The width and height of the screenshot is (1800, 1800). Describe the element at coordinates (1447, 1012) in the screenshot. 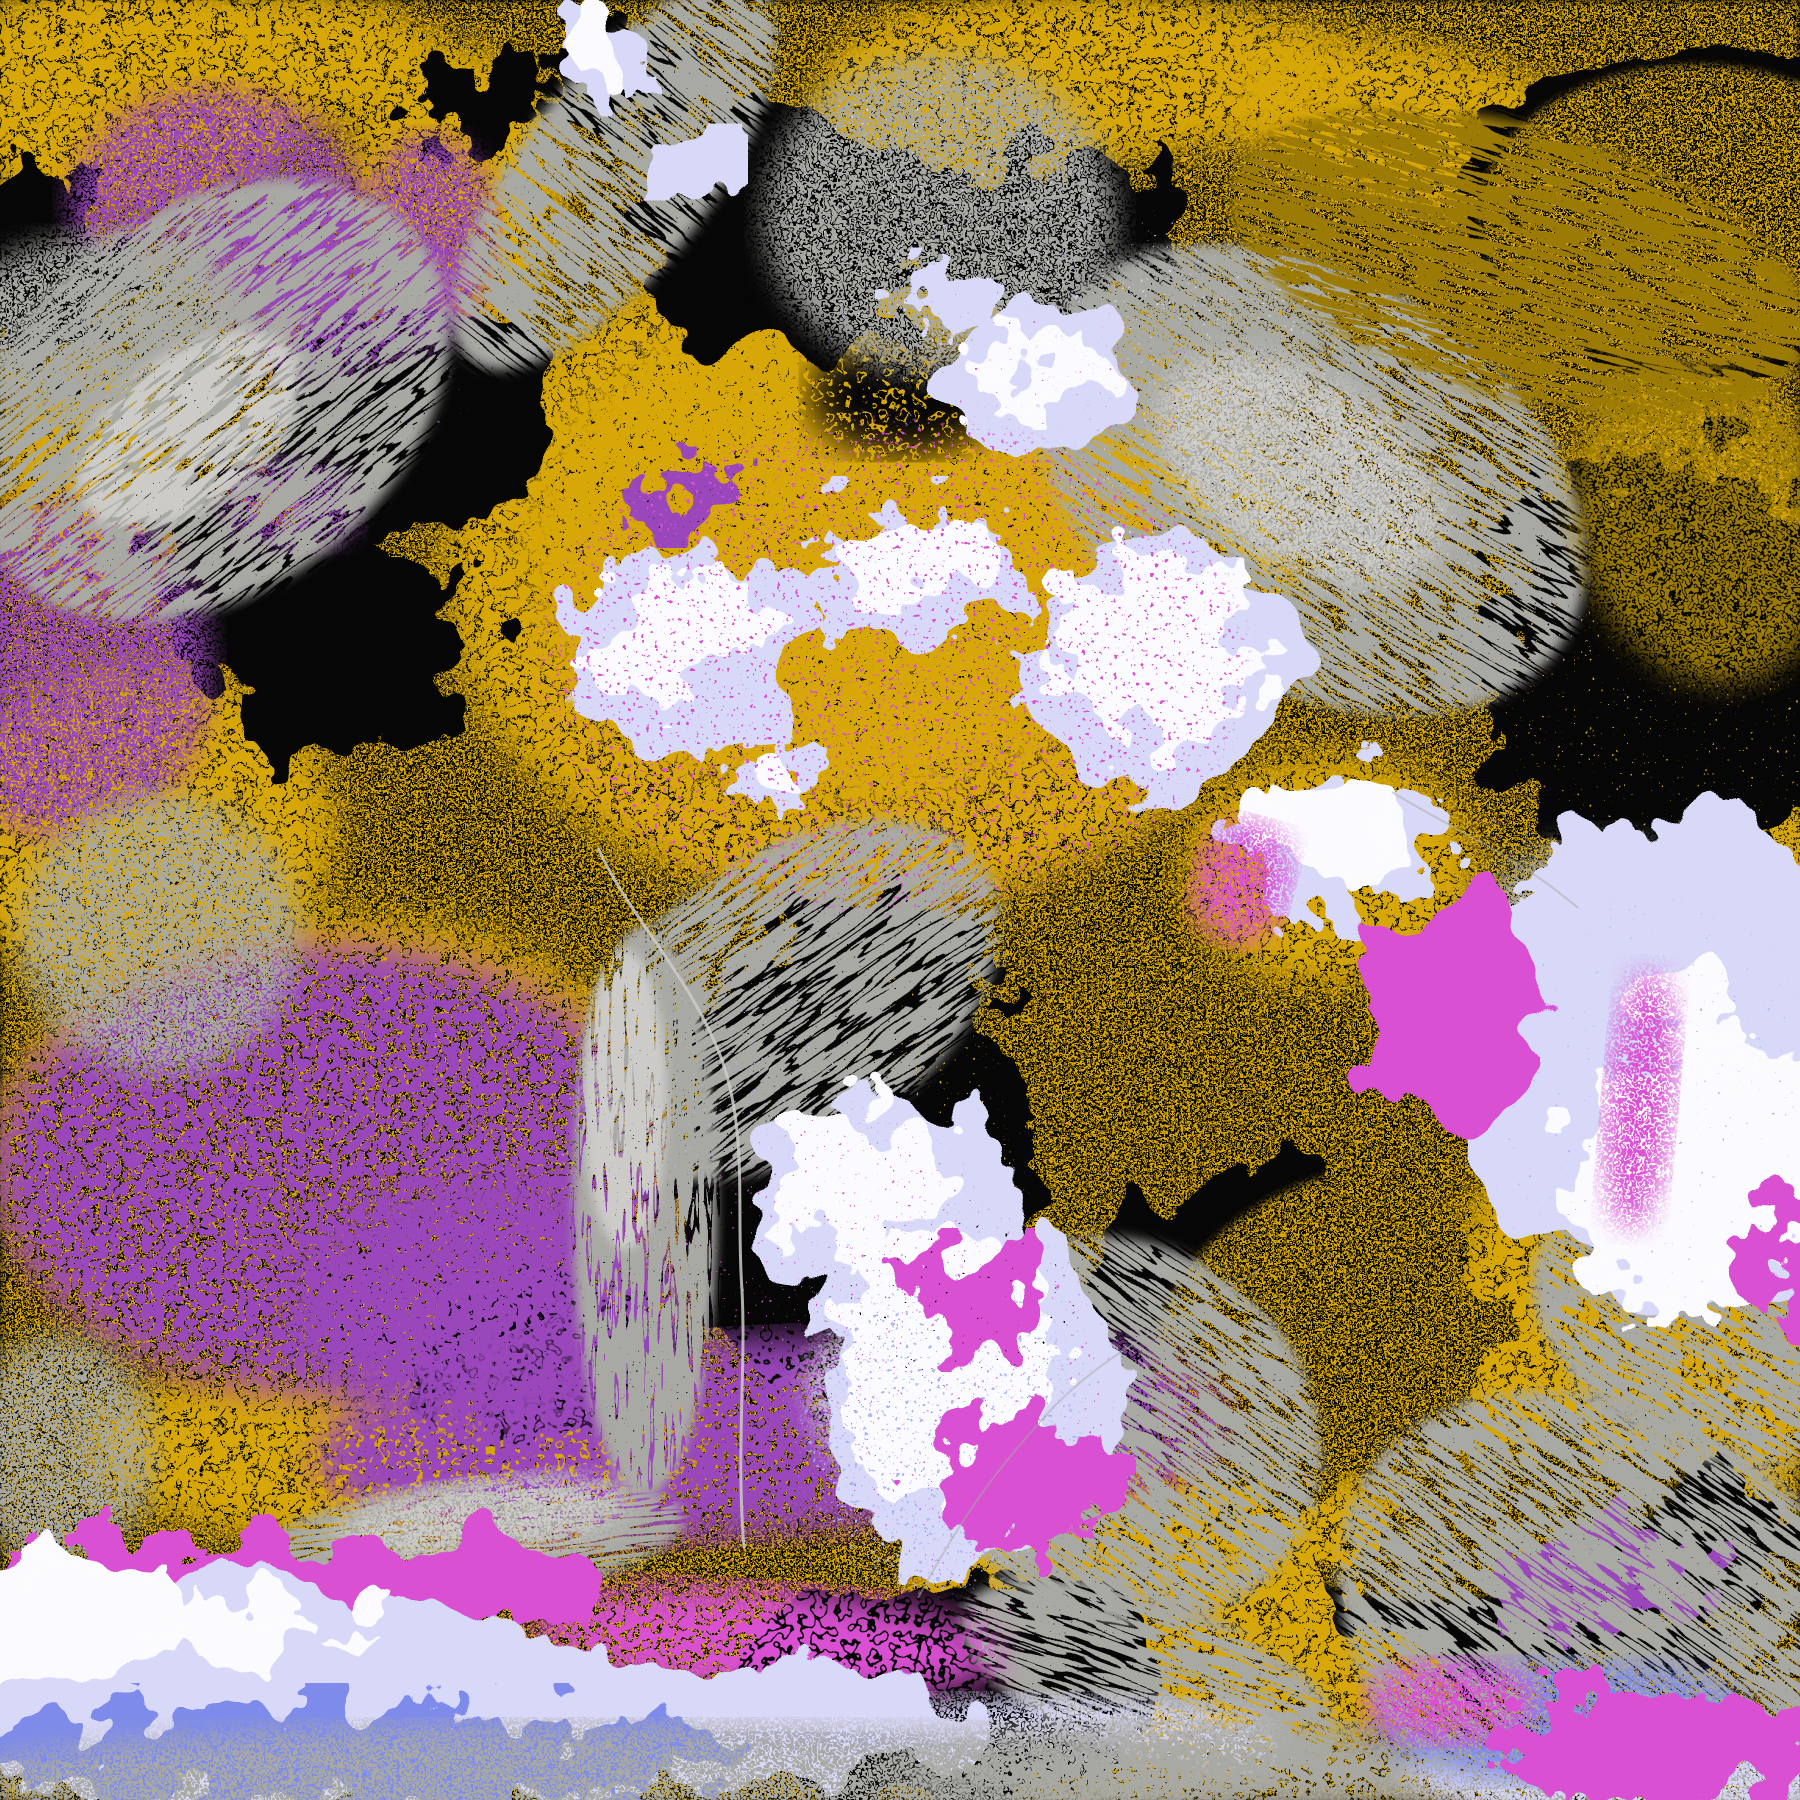

I see `magenta-blob-rightcenter` at that location.